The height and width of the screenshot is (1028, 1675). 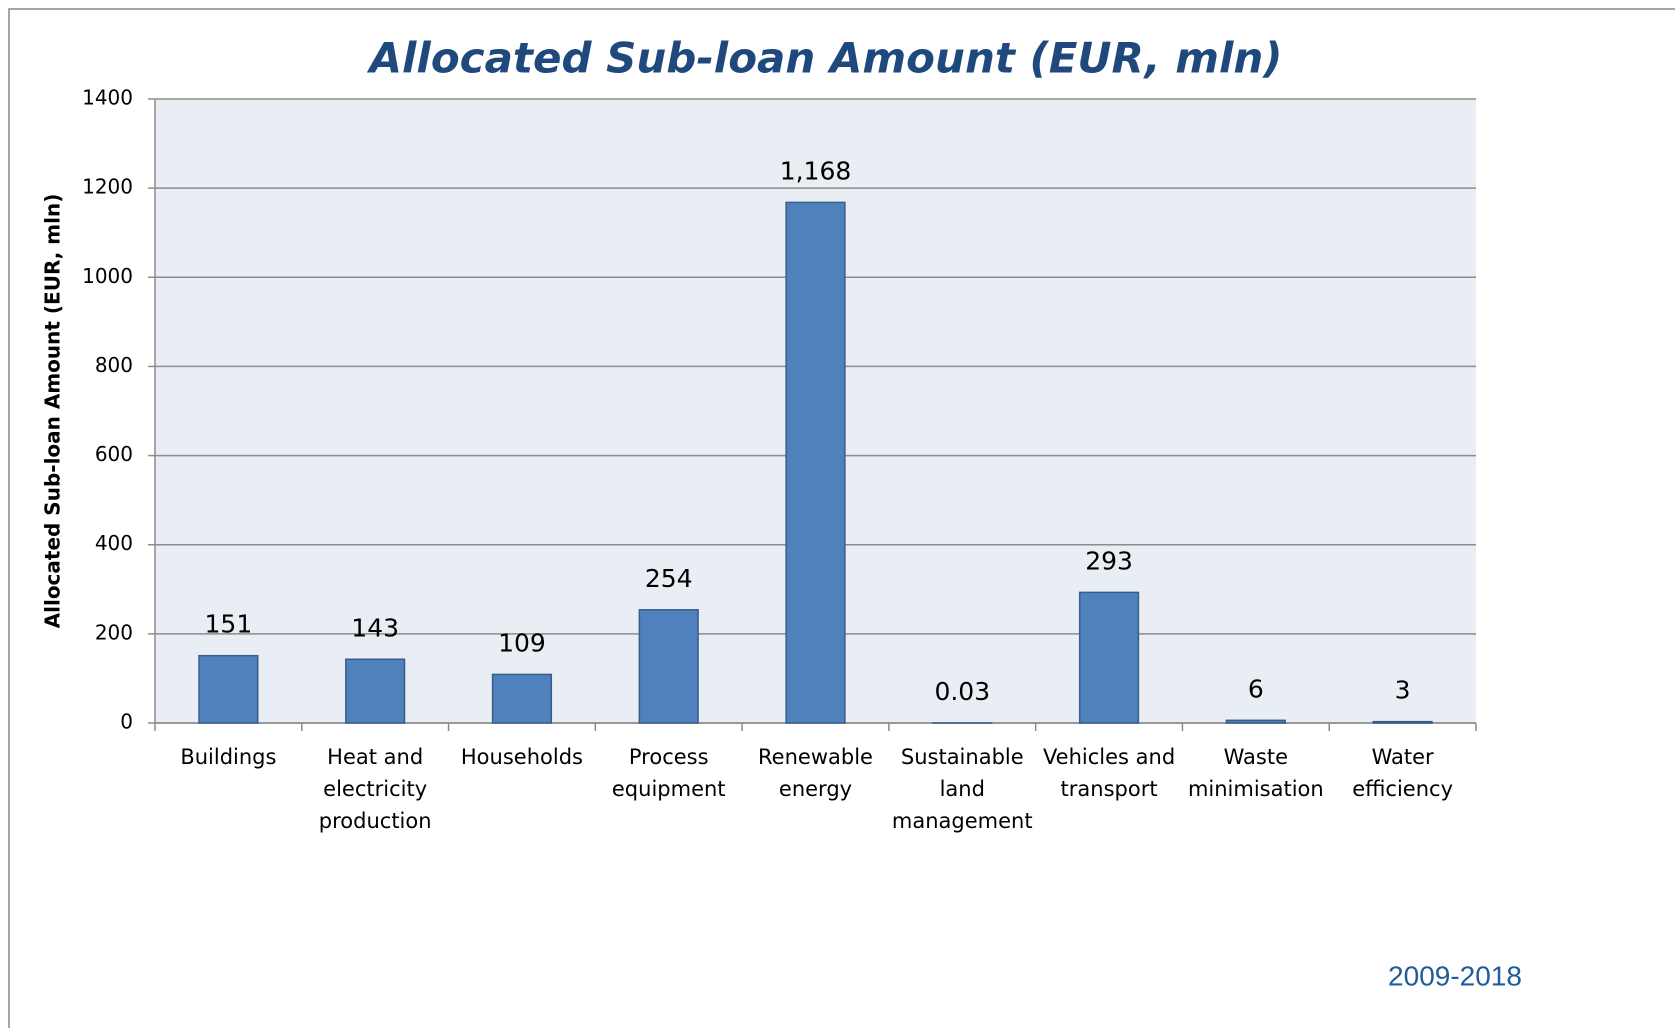 What do you see at coordinates (669, 578) in the screenshot?
I see `data-label: 254` at bounding box center [669, 578].